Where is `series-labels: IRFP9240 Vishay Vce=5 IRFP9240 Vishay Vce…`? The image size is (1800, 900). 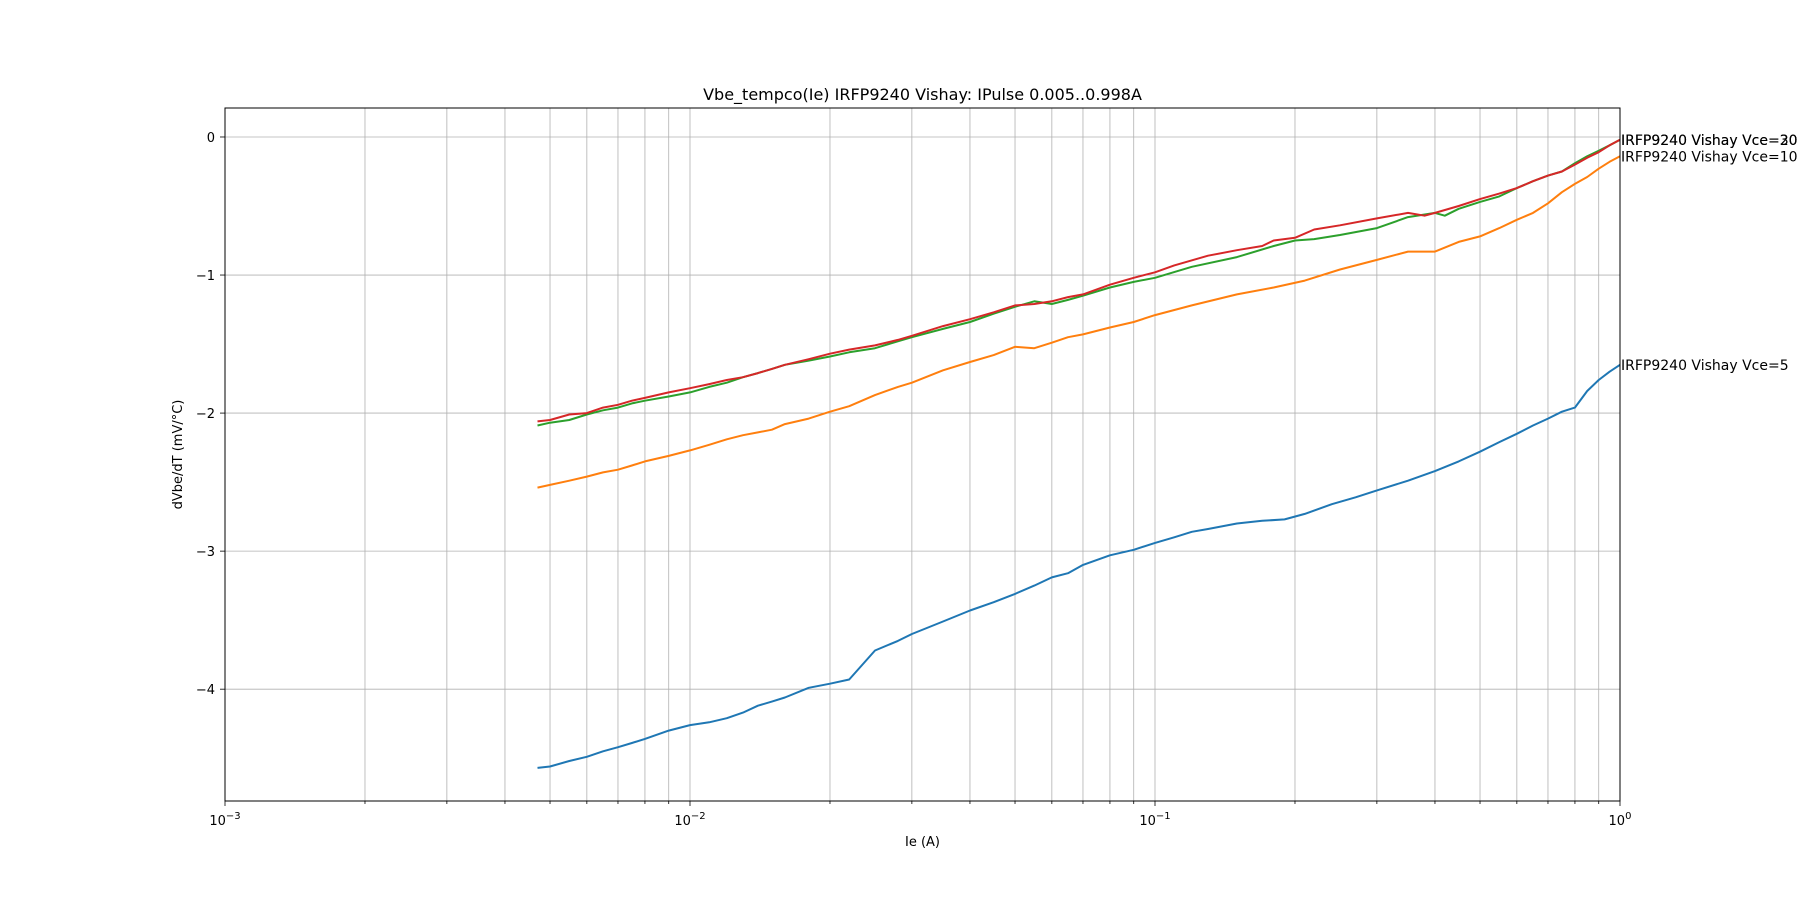
series-labels: IRFP9240 Vishay Vce=5 IRFP9240 Vishay Vce… is located at coordinates (1709, 253).